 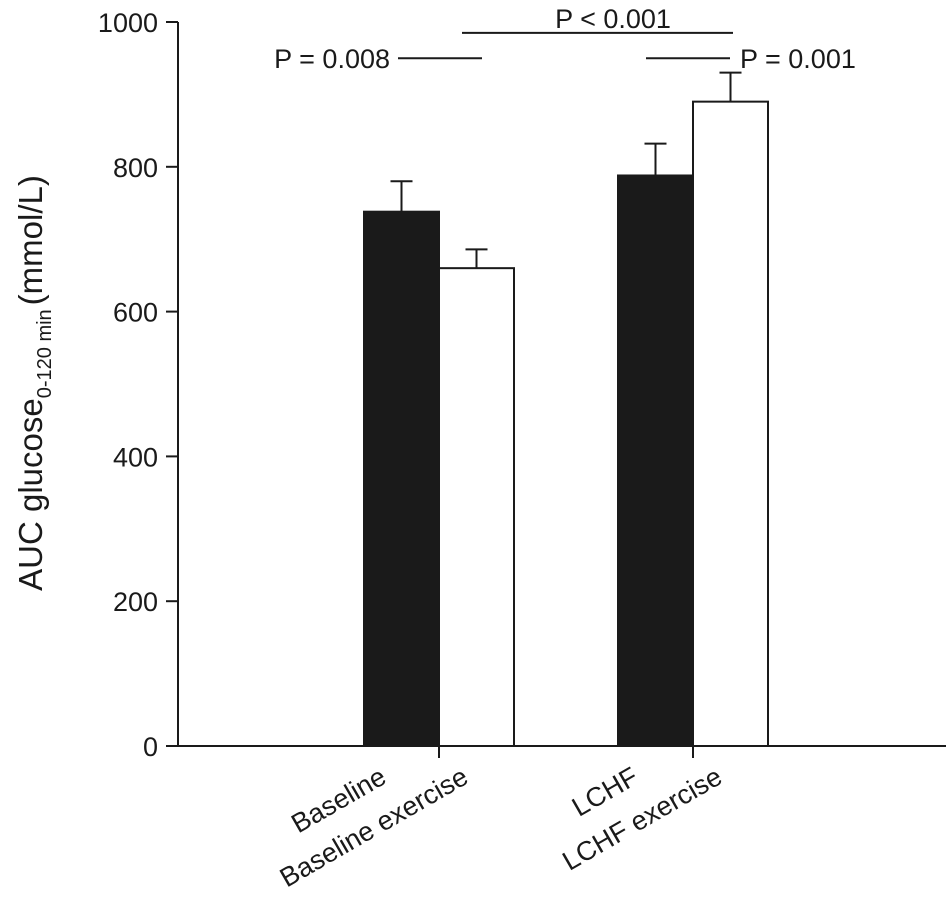 What do you see at coordinates (30, 240) in the screenshot?
I see `y-axis-label-unit: (mmol/L)` at bounding box center [30, 240].